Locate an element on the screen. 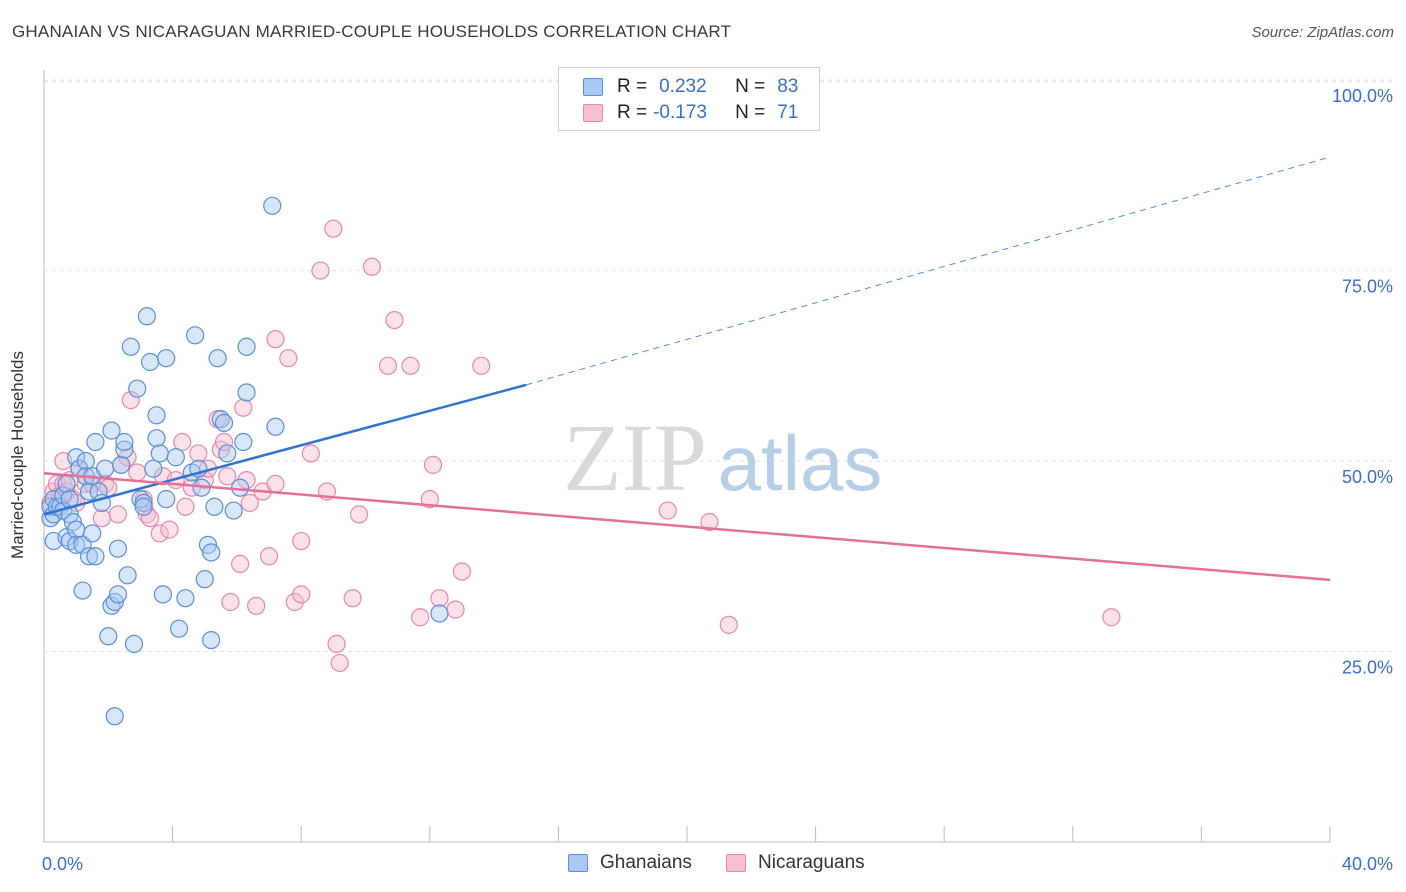 The image size is (1406, 892). watermark-zip: ZIP is located at coordinates (635, 457).